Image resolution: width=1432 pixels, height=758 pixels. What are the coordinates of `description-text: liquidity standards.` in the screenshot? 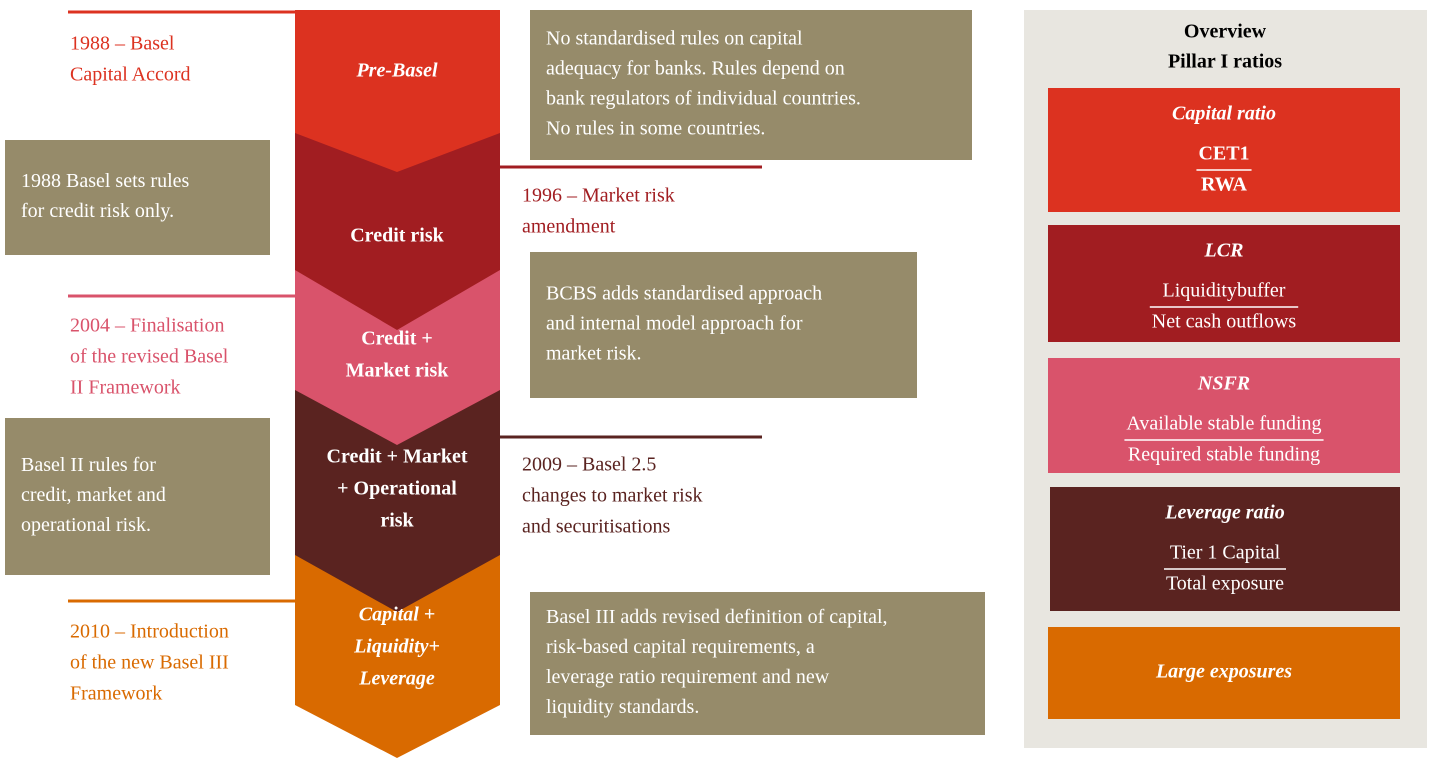 It's located at (622, 707).